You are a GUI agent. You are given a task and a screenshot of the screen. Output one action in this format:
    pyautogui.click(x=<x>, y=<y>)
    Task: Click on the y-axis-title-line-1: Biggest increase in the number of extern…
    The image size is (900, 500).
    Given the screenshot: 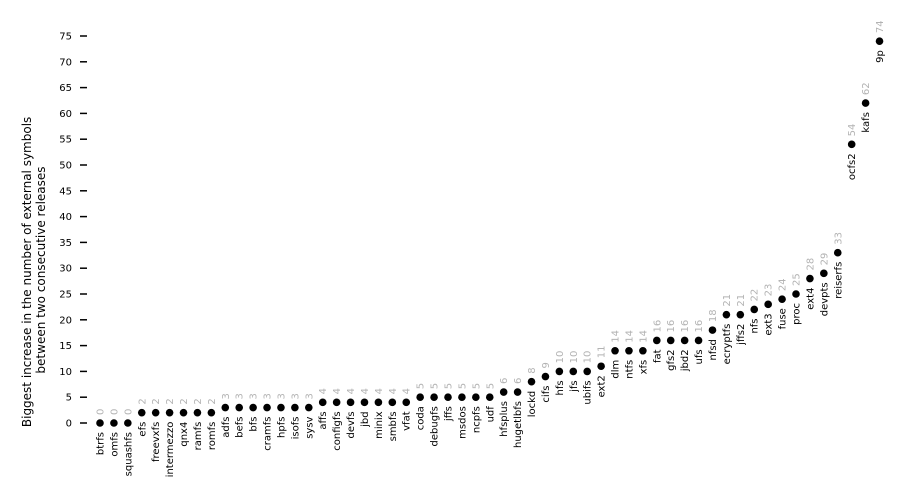 What is the action you would take?
    pyautogui.click(x=27, y=272)
    